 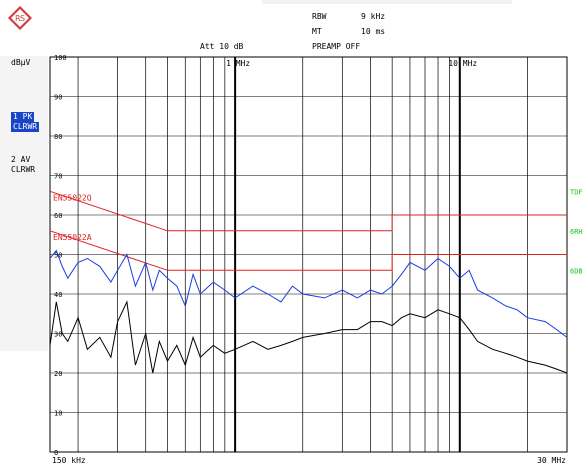 What do you see at coordinates (72, 237) in the screenshot?
I see `limit-label: EN55022A` at bounding box center [72, 237].